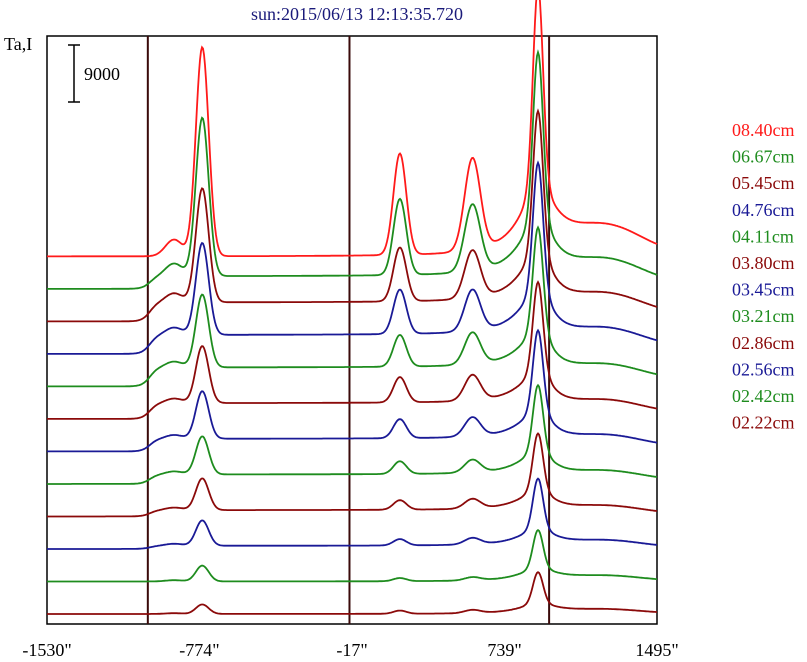  Describe the element at coordinates (763, 396) in the screenshot. I see `legend-item-02.42cm: 02.42cm` at that location.